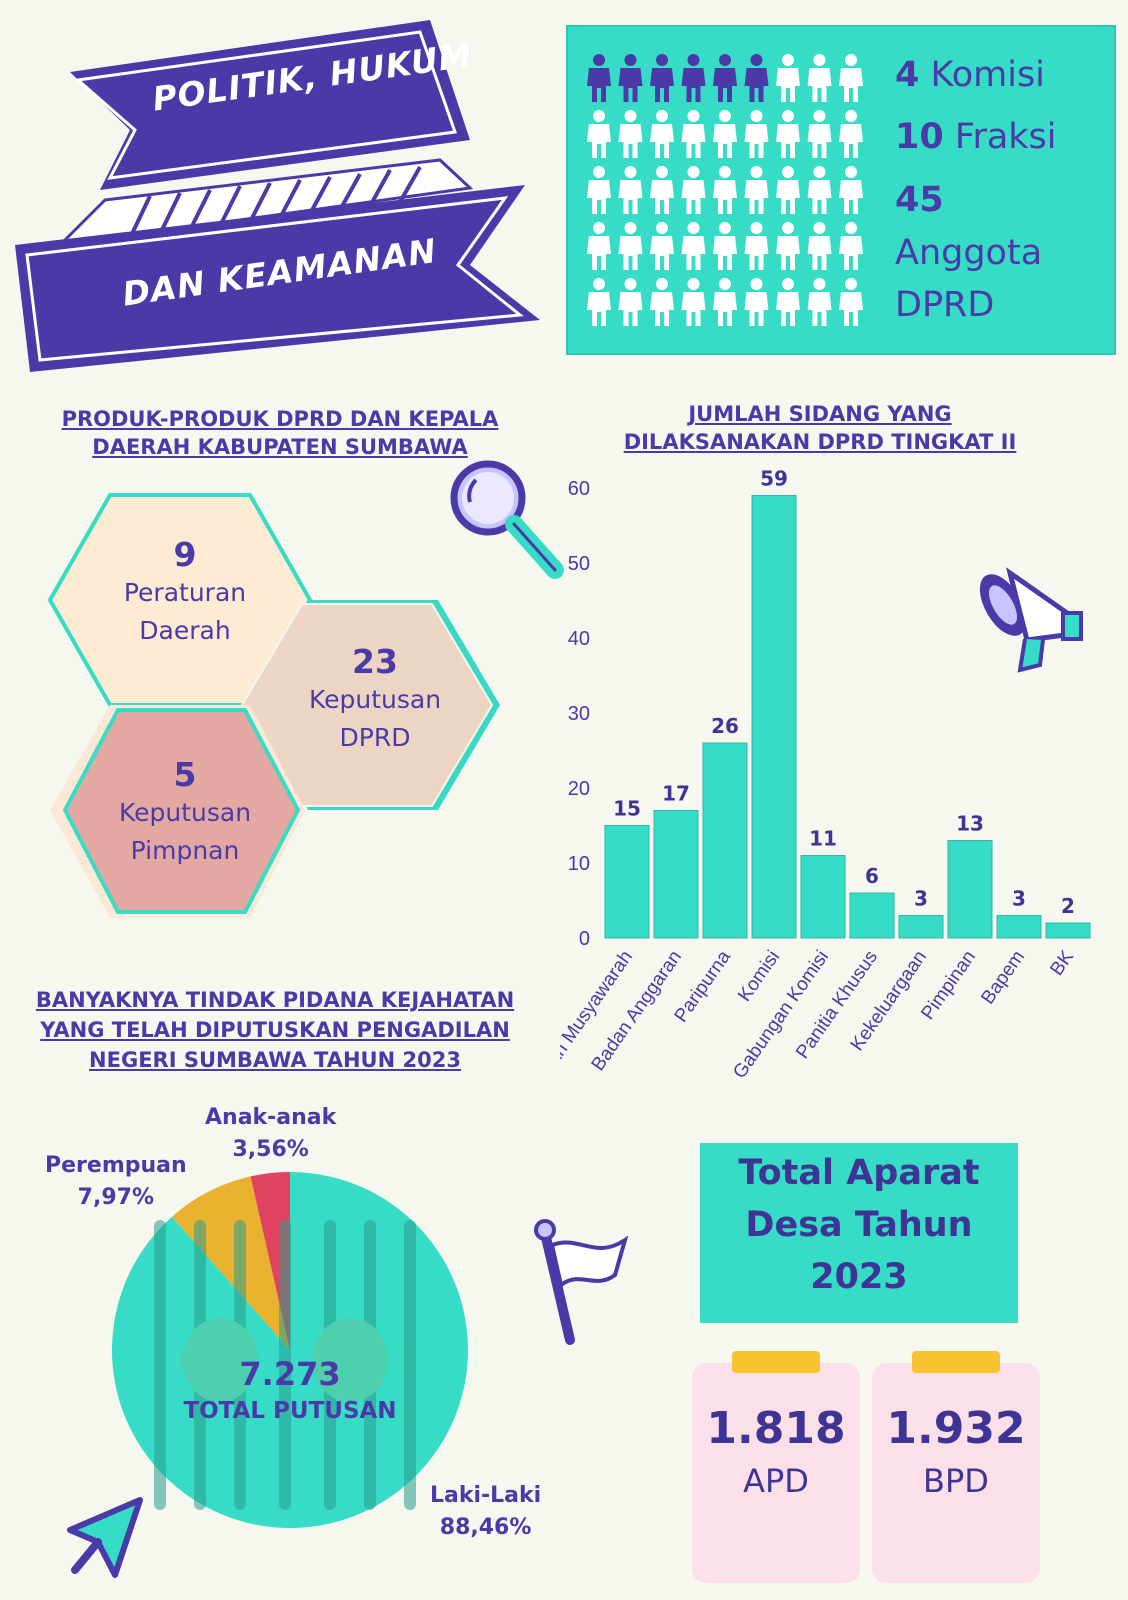 Image resolution: width=1128 pixels, height=1600 pixels. What do you see at coordinates (579, 564) in the screenshot?
I see `y-tick-label: 50` at bounding box center [579, 564].